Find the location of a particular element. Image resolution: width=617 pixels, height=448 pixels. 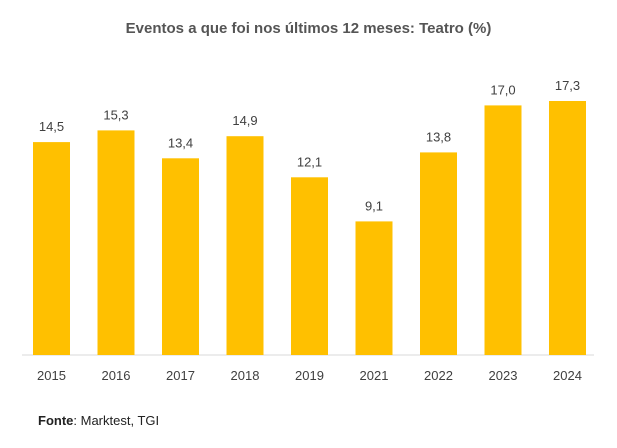

x-tick-label-2016: 2016 is located at coordinates (116, 375).